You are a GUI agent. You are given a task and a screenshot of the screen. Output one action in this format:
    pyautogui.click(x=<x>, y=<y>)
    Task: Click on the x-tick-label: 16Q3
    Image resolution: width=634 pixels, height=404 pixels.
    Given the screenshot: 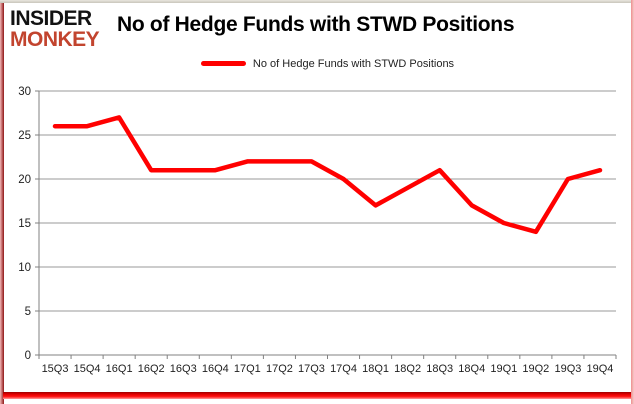 What is the action you would take?
    pyautogui.click(x=183, y=369)
    